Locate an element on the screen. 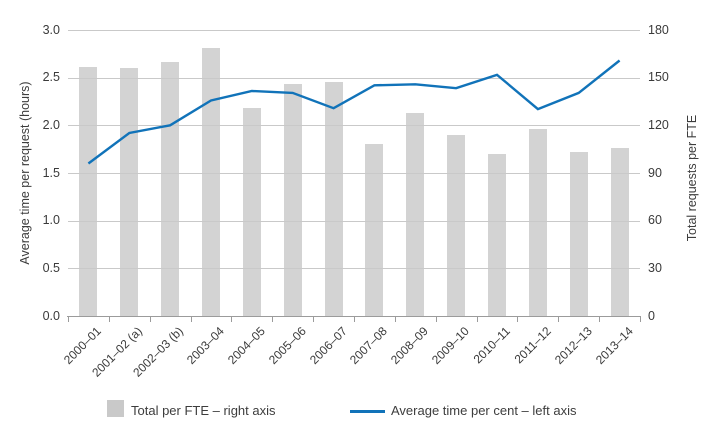 The image size is (715, 436). bar-2009–10 is located at coordinates (456, 225).